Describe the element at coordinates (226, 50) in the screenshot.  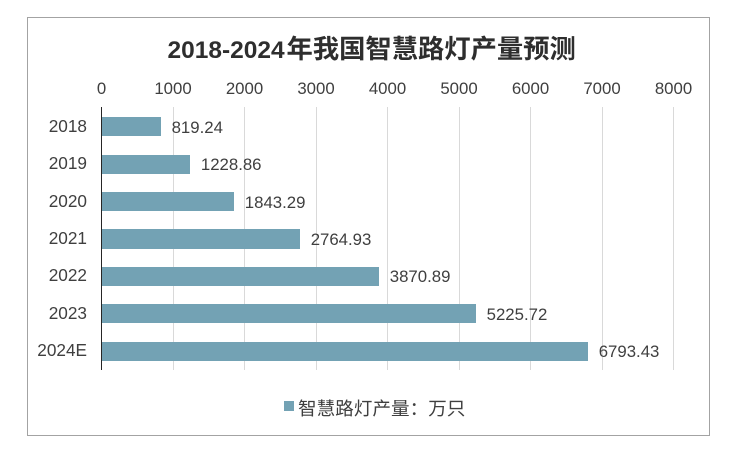
I see `svg-text: 2018-2024` at that location.